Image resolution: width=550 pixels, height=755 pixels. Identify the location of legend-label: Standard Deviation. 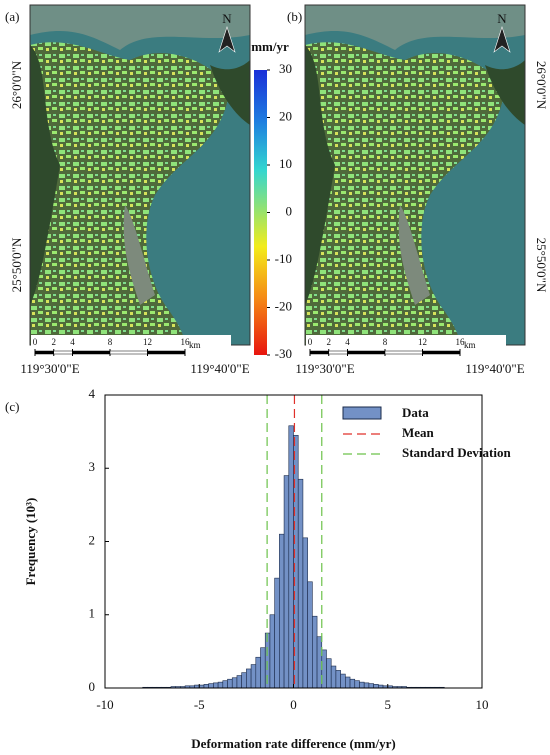
(456, 452).